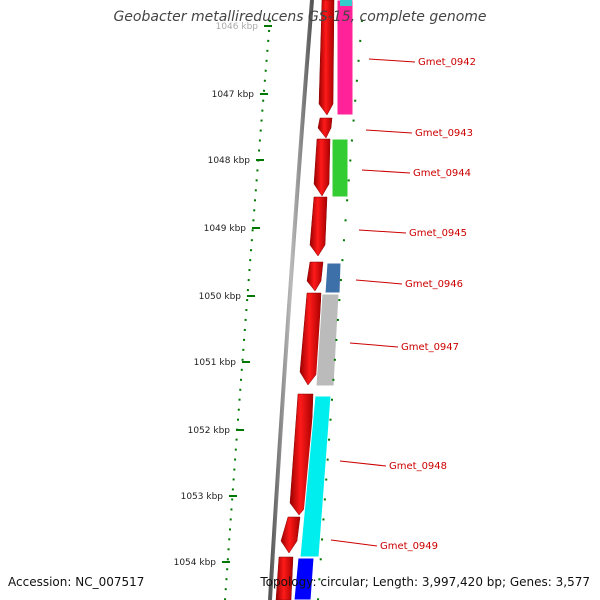 Image resolution: width=600 pixels, height=600 pixels. Describe the element at coordinates (233, 95) in the screenshot. I see `ruler-tick-label: 1047 kbp` at that location.